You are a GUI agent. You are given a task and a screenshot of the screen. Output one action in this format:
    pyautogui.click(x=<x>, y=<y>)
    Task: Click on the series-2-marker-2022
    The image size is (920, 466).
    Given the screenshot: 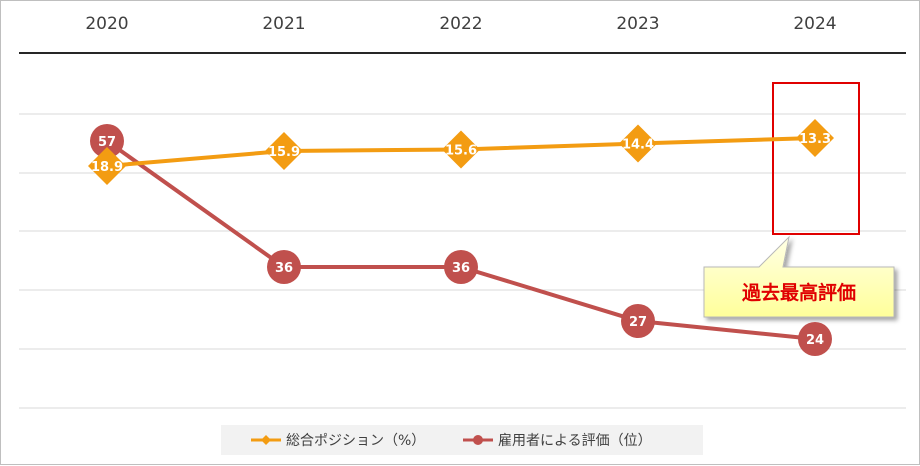 What is the action you would take?
    pyautogui.click(x=461, y=267)
    